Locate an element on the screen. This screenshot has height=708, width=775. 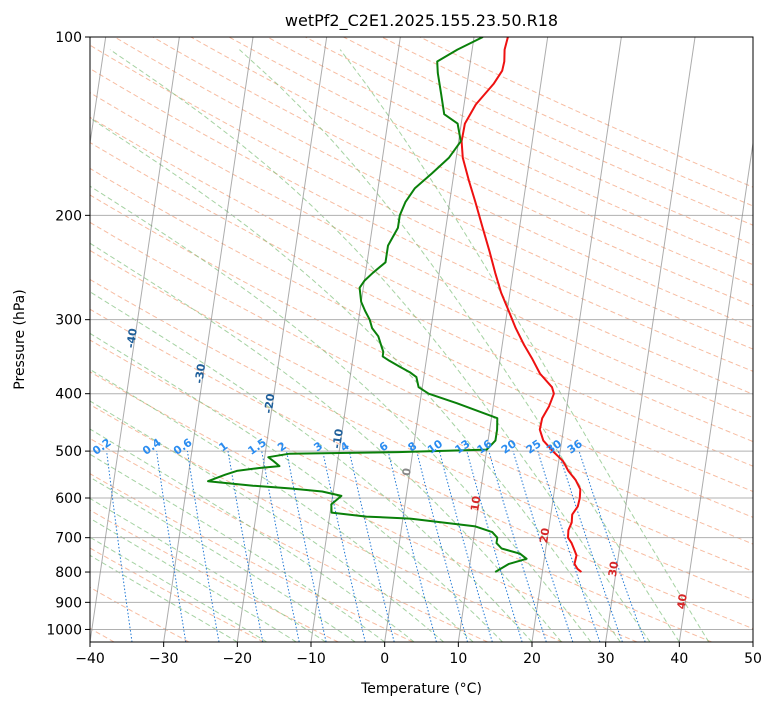
x-axis: −40 −30 −20 −10 0 10 20 30 40 50 is located at coordinates (418, 654).